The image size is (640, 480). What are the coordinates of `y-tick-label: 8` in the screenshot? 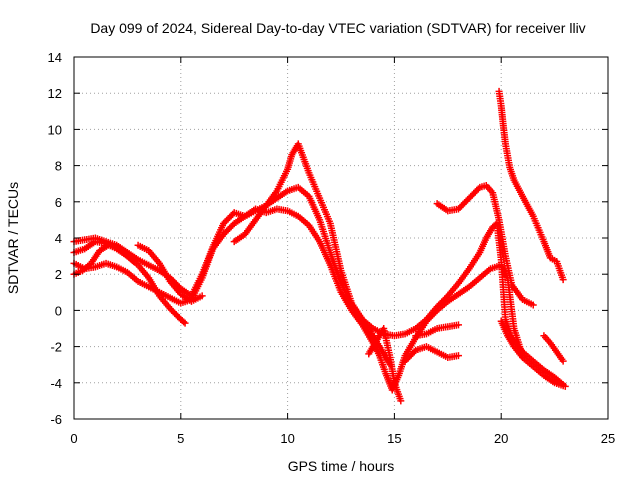 It's located at (58, 166).